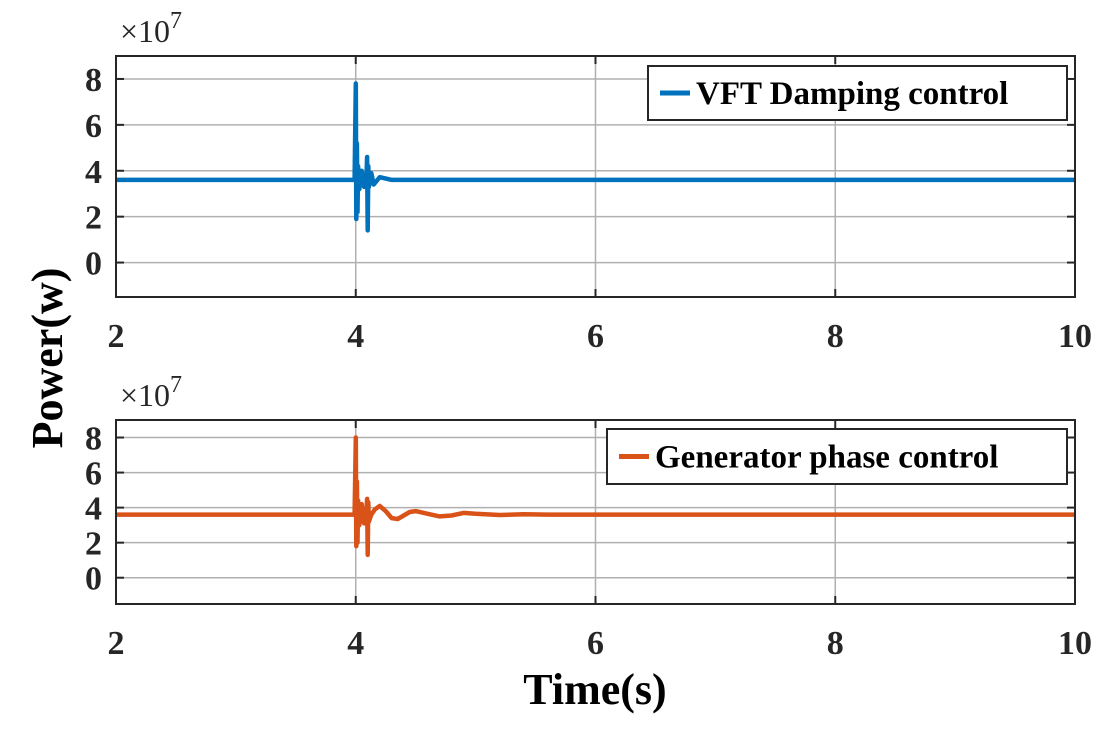  I want to click on x-axis-title: Time(s), so click(594, 689).